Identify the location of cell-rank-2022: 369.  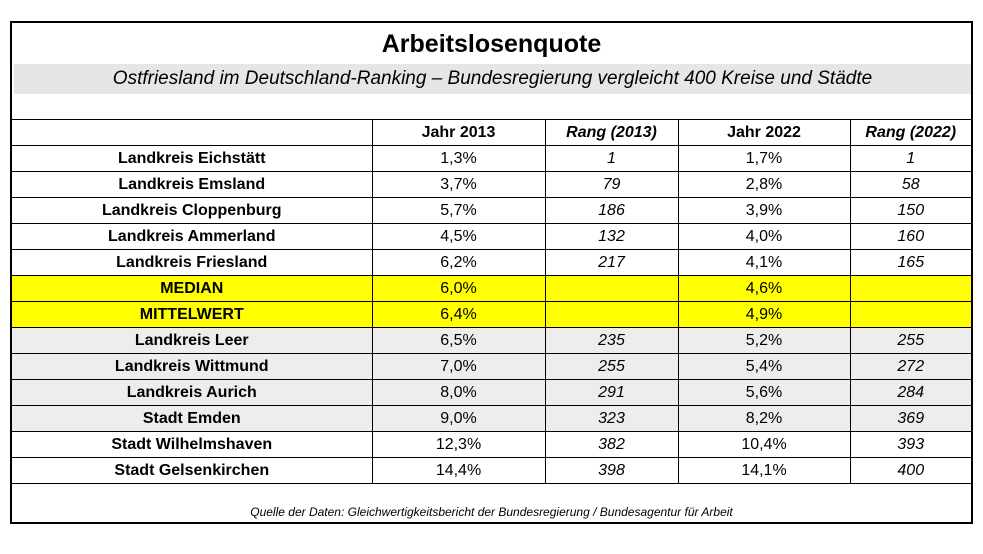
(910, 418).